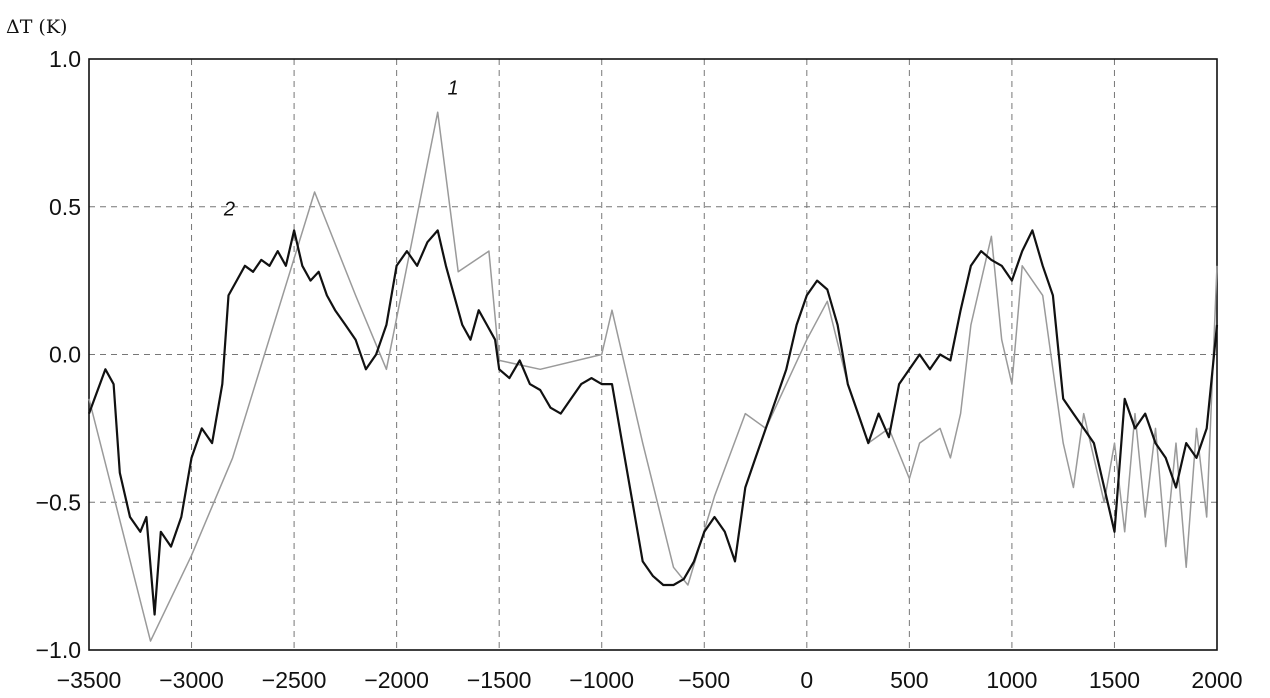 The width and height of the screenshot is (1270, 698). What do you see at coordinates (601, 680) in the screenshot?
I see `x-tick-label: −1000` at bounding box center [601, 680].